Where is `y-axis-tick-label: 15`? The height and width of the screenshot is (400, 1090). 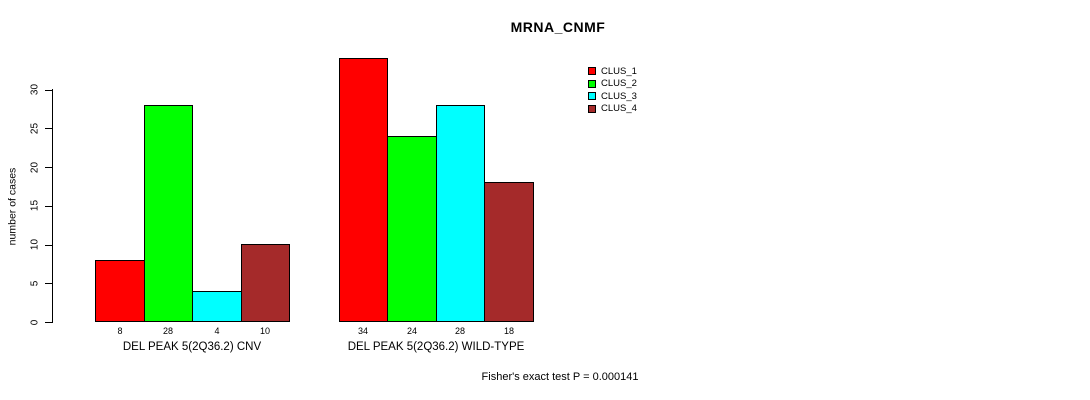 y-axis-tick-label: 15 is located at coordinates (35, 205).